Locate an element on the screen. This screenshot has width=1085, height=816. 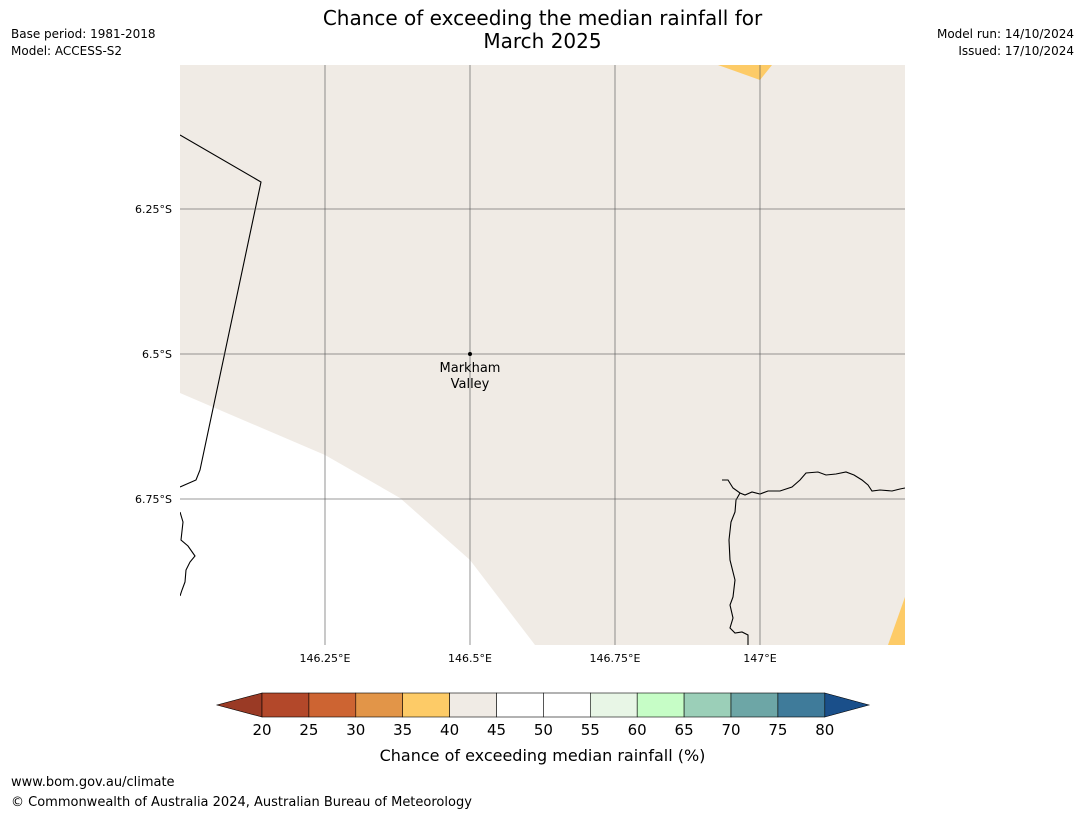
footer-url: www.bom.gov.au/climate is located at coordinates (93, 782).